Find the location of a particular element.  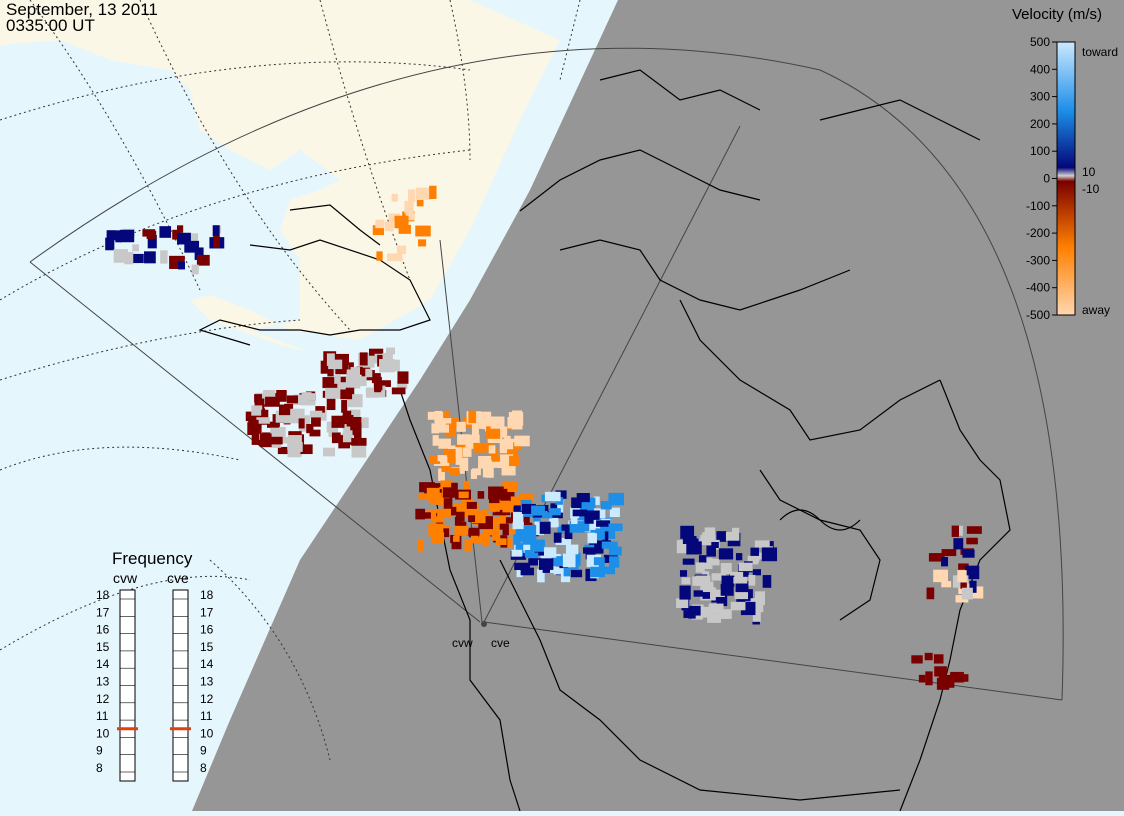

frequency-level-label: 18 is located at coordinates (103, 595).